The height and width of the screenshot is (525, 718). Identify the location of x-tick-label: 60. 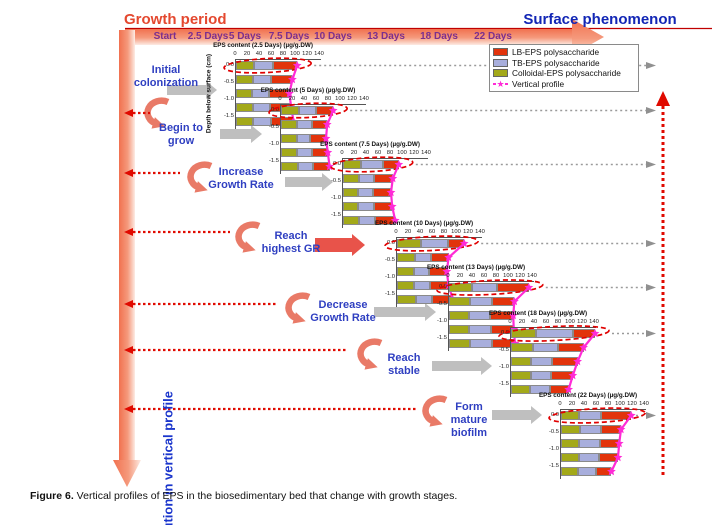
(432, 232).